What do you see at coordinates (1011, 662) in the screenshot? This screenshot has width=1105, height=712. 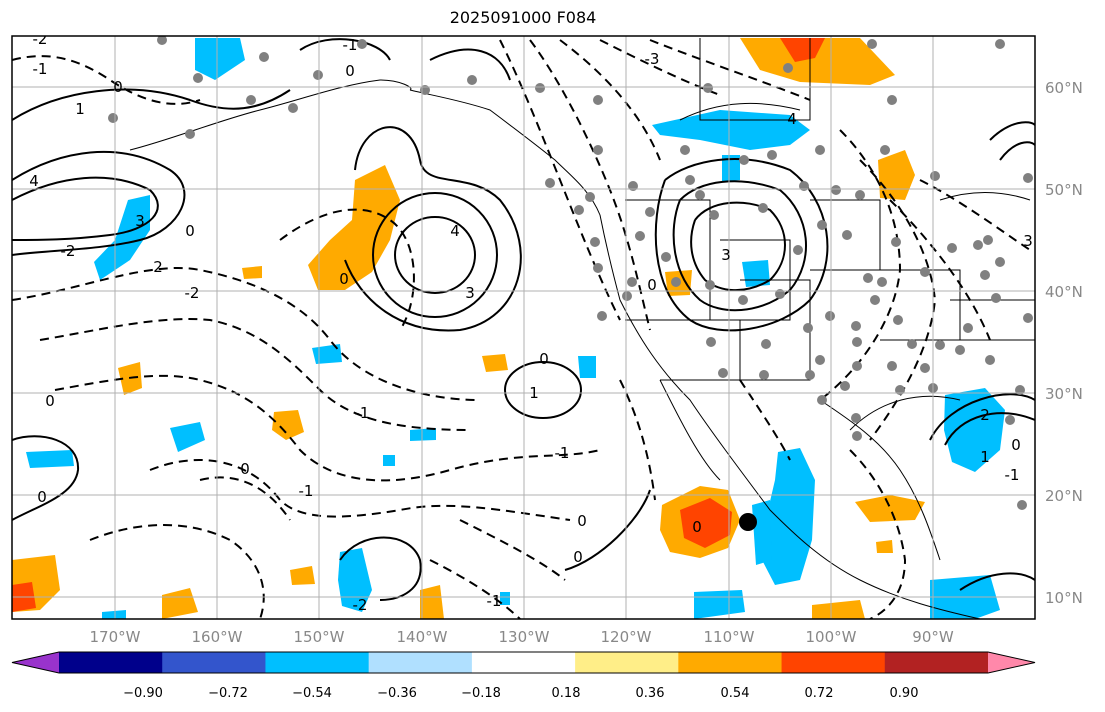 I see `colorbar-extend-high` at bounding box center [1011, 662].